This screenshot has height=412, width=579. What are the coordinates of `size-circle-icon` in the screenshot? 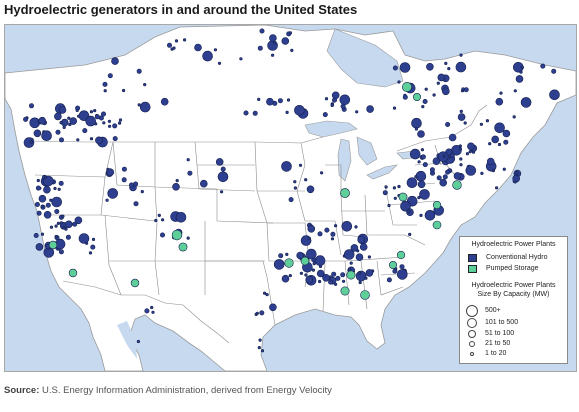 It's located at (472, 334).